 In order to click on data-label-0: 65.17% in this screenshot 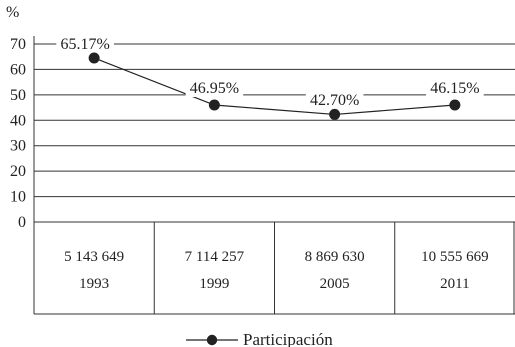, I will do `click(84, 44)`.